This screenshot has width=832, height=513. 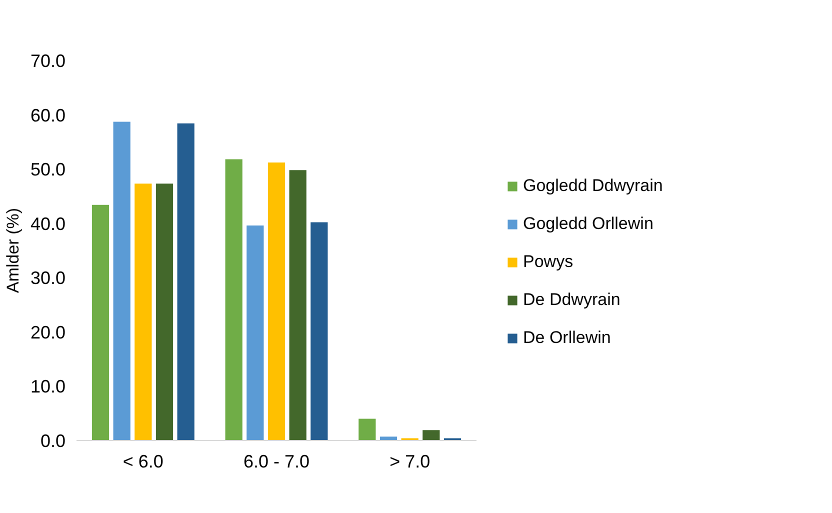 I want to click on legend-label: Gogledd Orllewin, so click(x=588, y=224).